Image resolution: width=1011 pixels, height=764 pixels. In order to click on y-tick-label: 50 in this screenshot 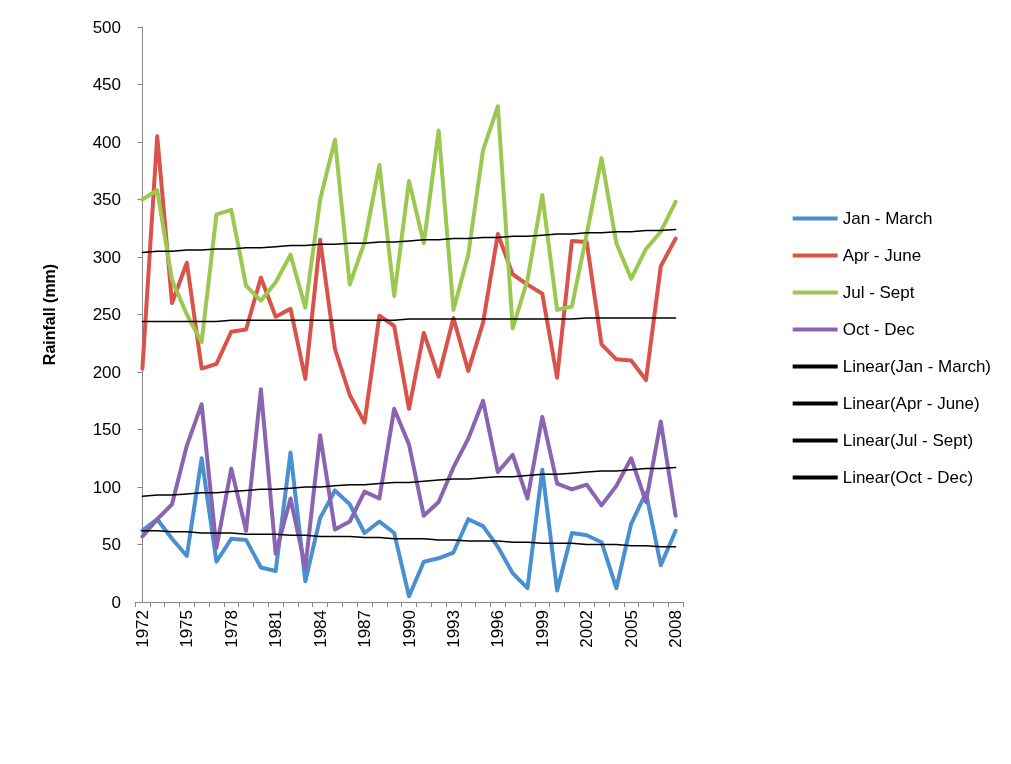, I will do `click(111, 544)`.